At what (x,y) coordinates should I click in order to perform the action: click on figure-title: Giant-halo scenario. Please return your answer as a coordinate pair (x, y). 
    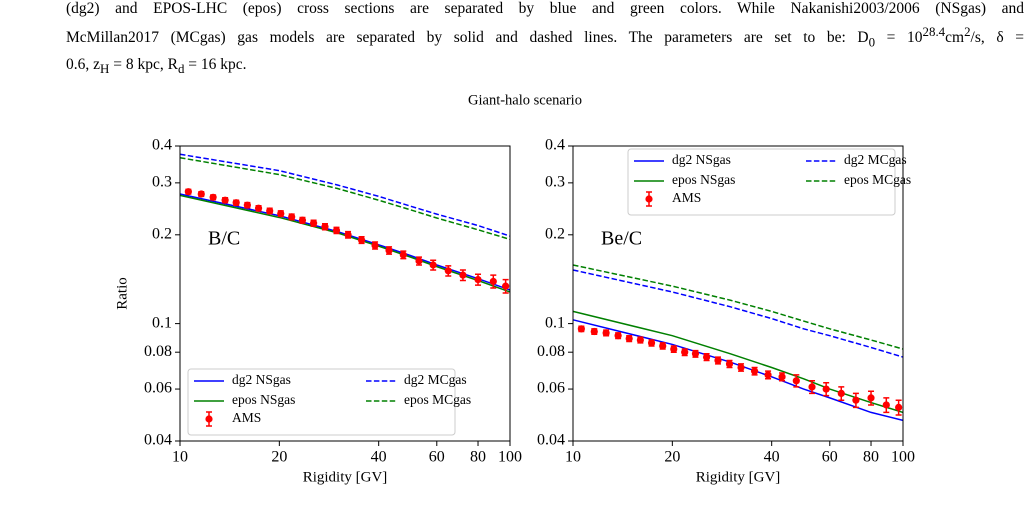
    Looking at the image, I should click on (525, 100).